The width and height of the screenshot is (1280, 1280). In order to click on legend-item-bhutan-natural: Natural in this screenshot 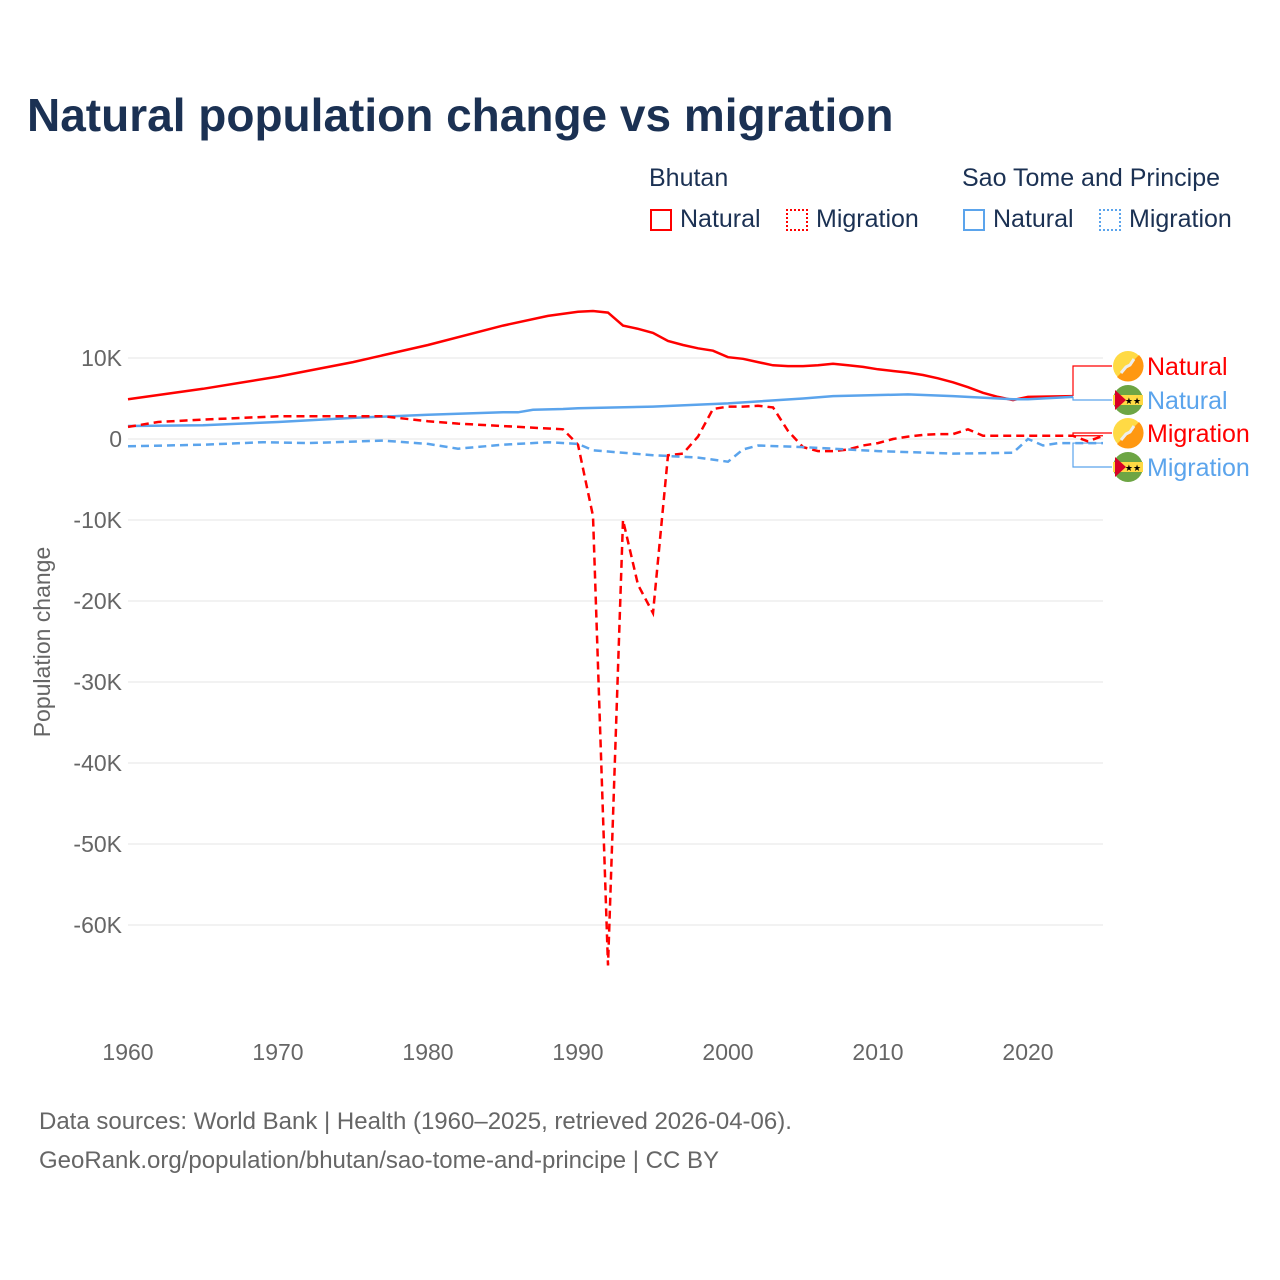, I will do `click(720, 219)`.